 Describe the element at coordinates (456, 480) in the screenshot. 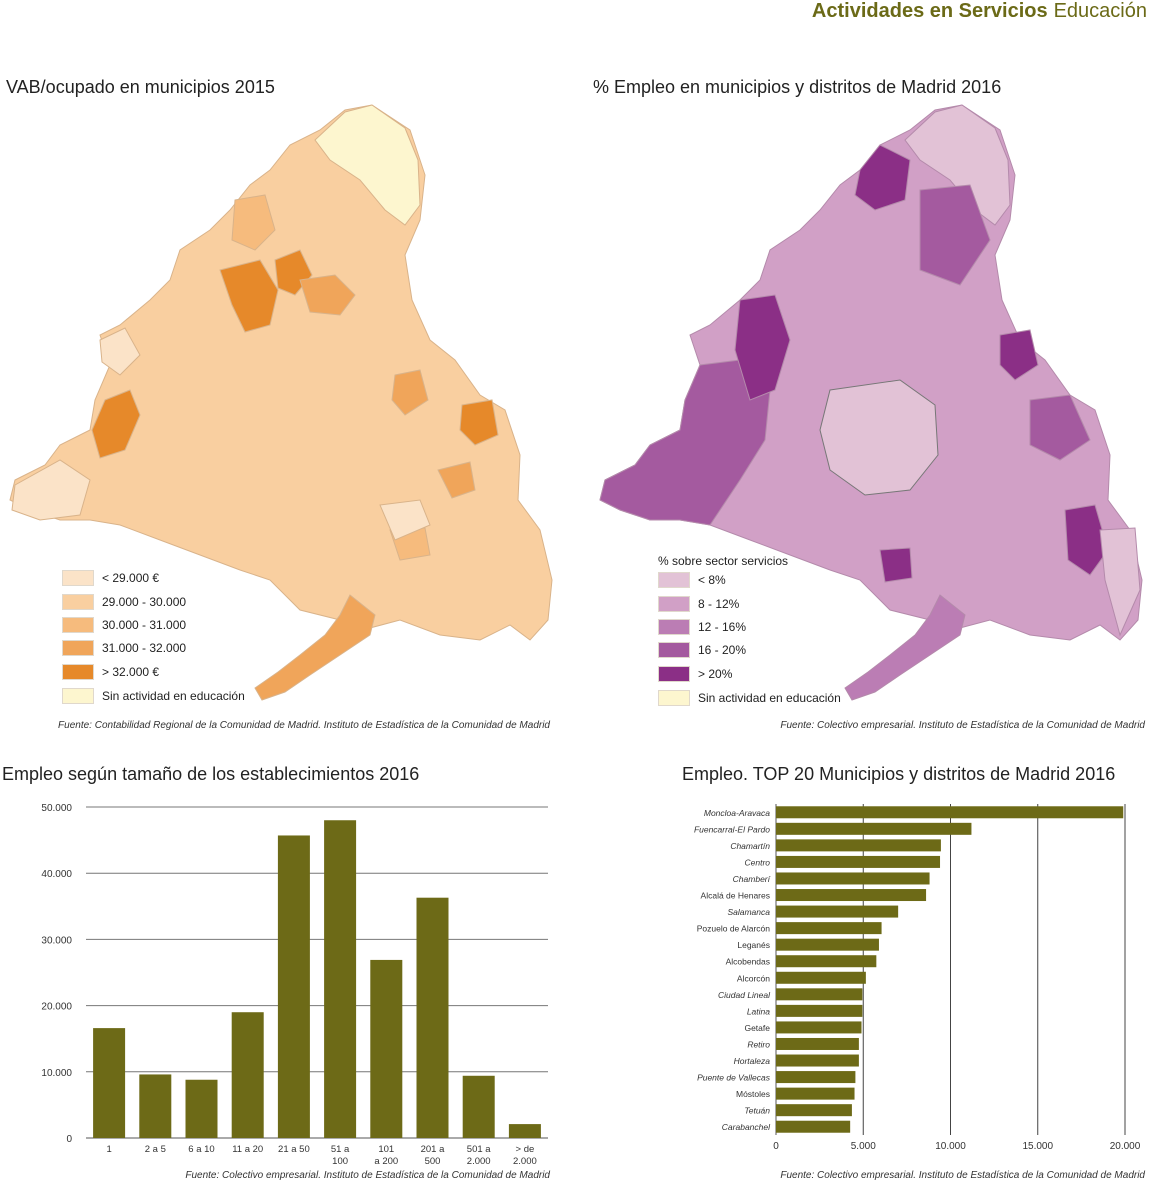

I see `map1-mid-d` at that location.